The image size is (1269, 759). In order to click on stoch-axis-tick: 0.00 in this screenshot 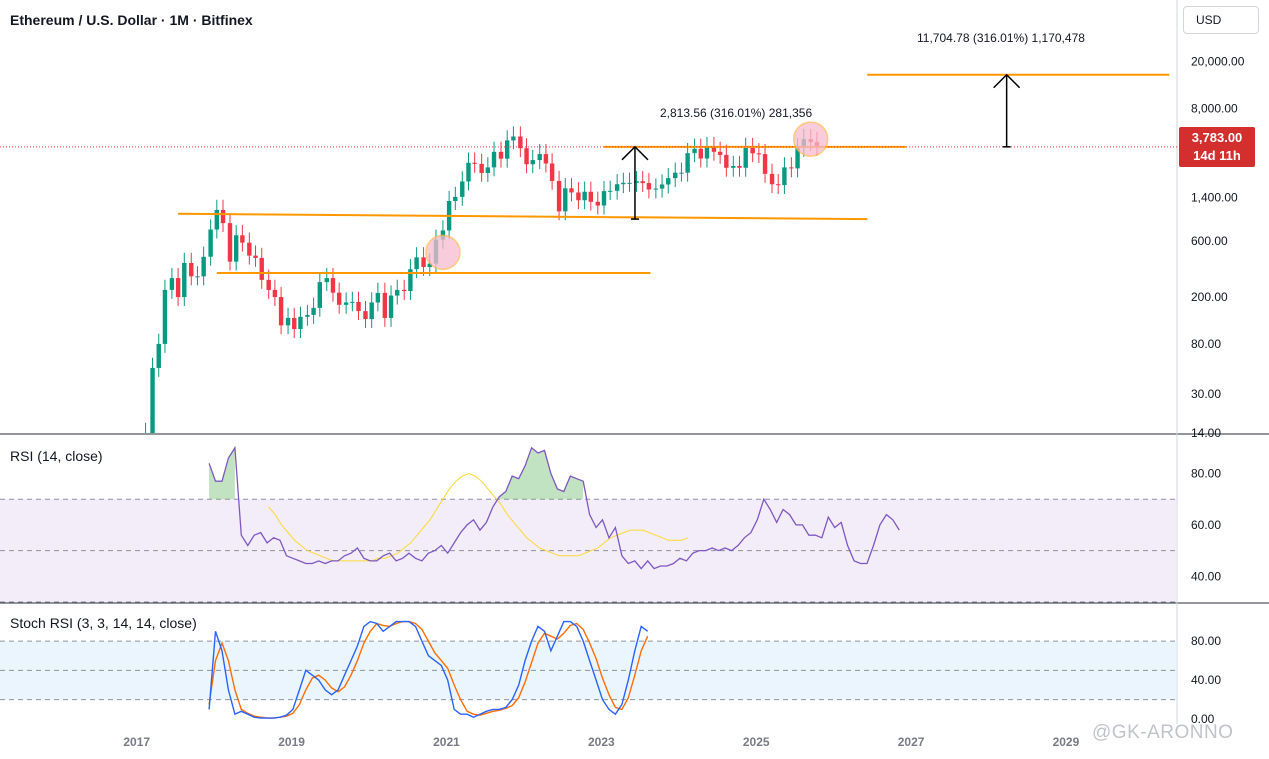, I will do `click(1203, 719)`.